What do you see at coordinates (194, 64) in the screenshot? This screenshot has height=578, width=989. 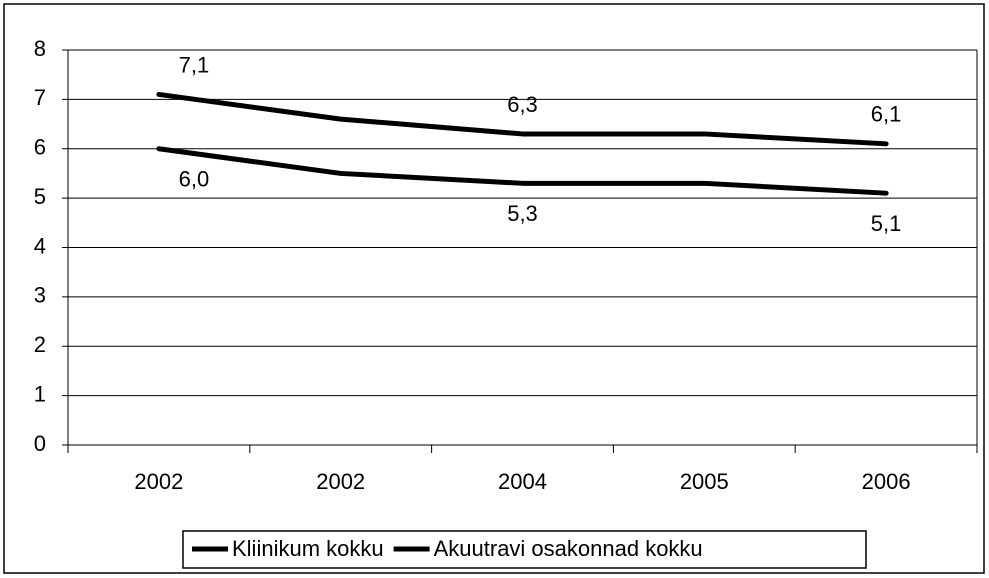 I see `data-label: 7,1` at bounding box center [194, 64].